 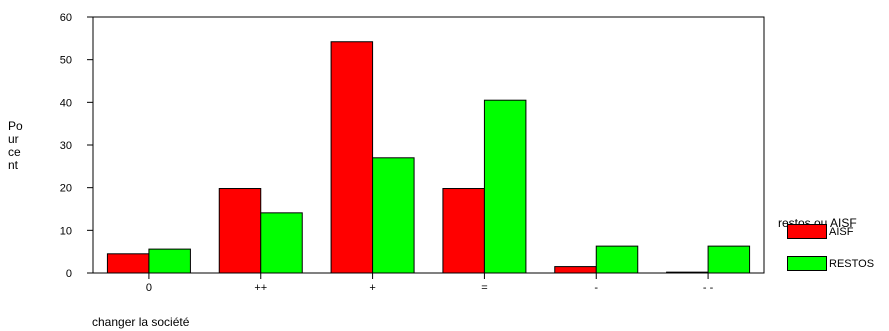 What do you see at coordinates (66, 231) in the screenshot?
I see `y-tick-label: 10` at bounding box center [66, 231].